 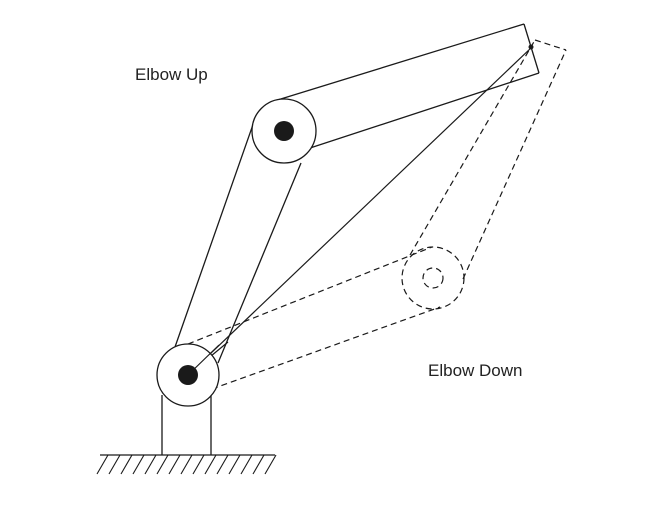 I want to click on elbow-down-label: Elbow Down, so click(x=475, y=370).